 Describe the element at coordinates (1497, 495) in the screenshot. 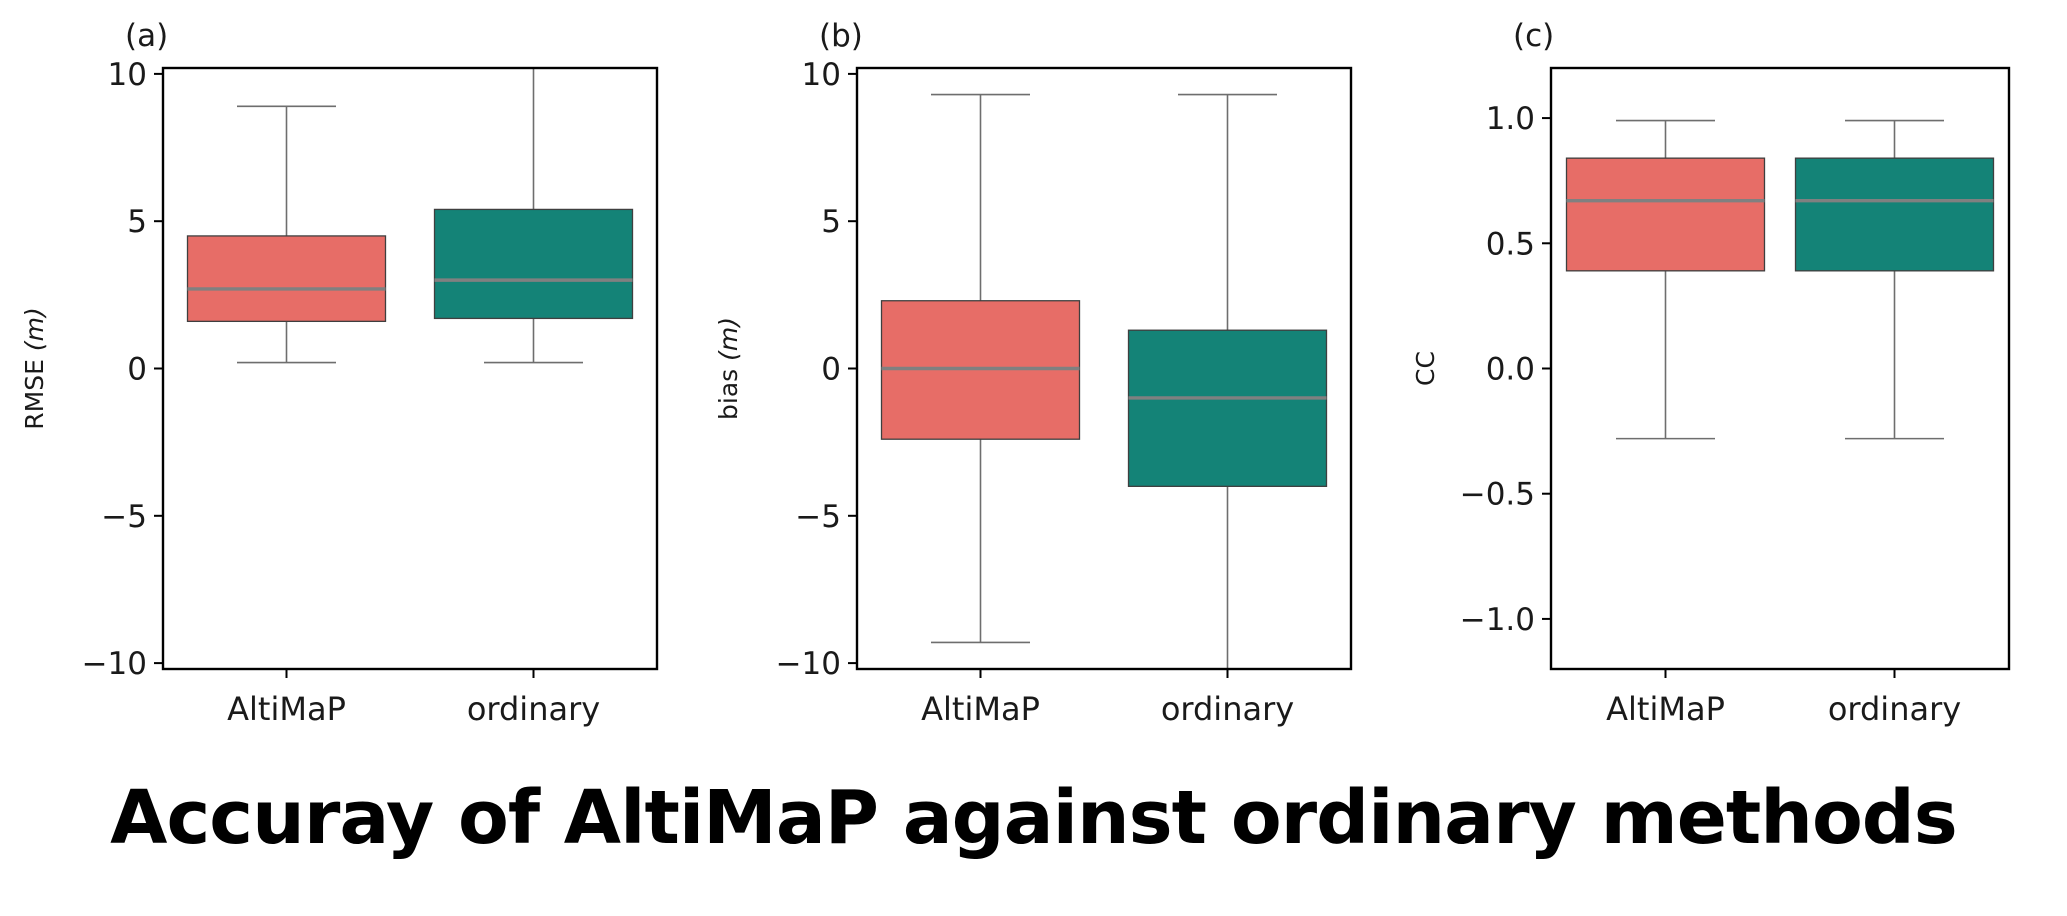

I see `panel-2-ytick-label: −0.5` at that location.